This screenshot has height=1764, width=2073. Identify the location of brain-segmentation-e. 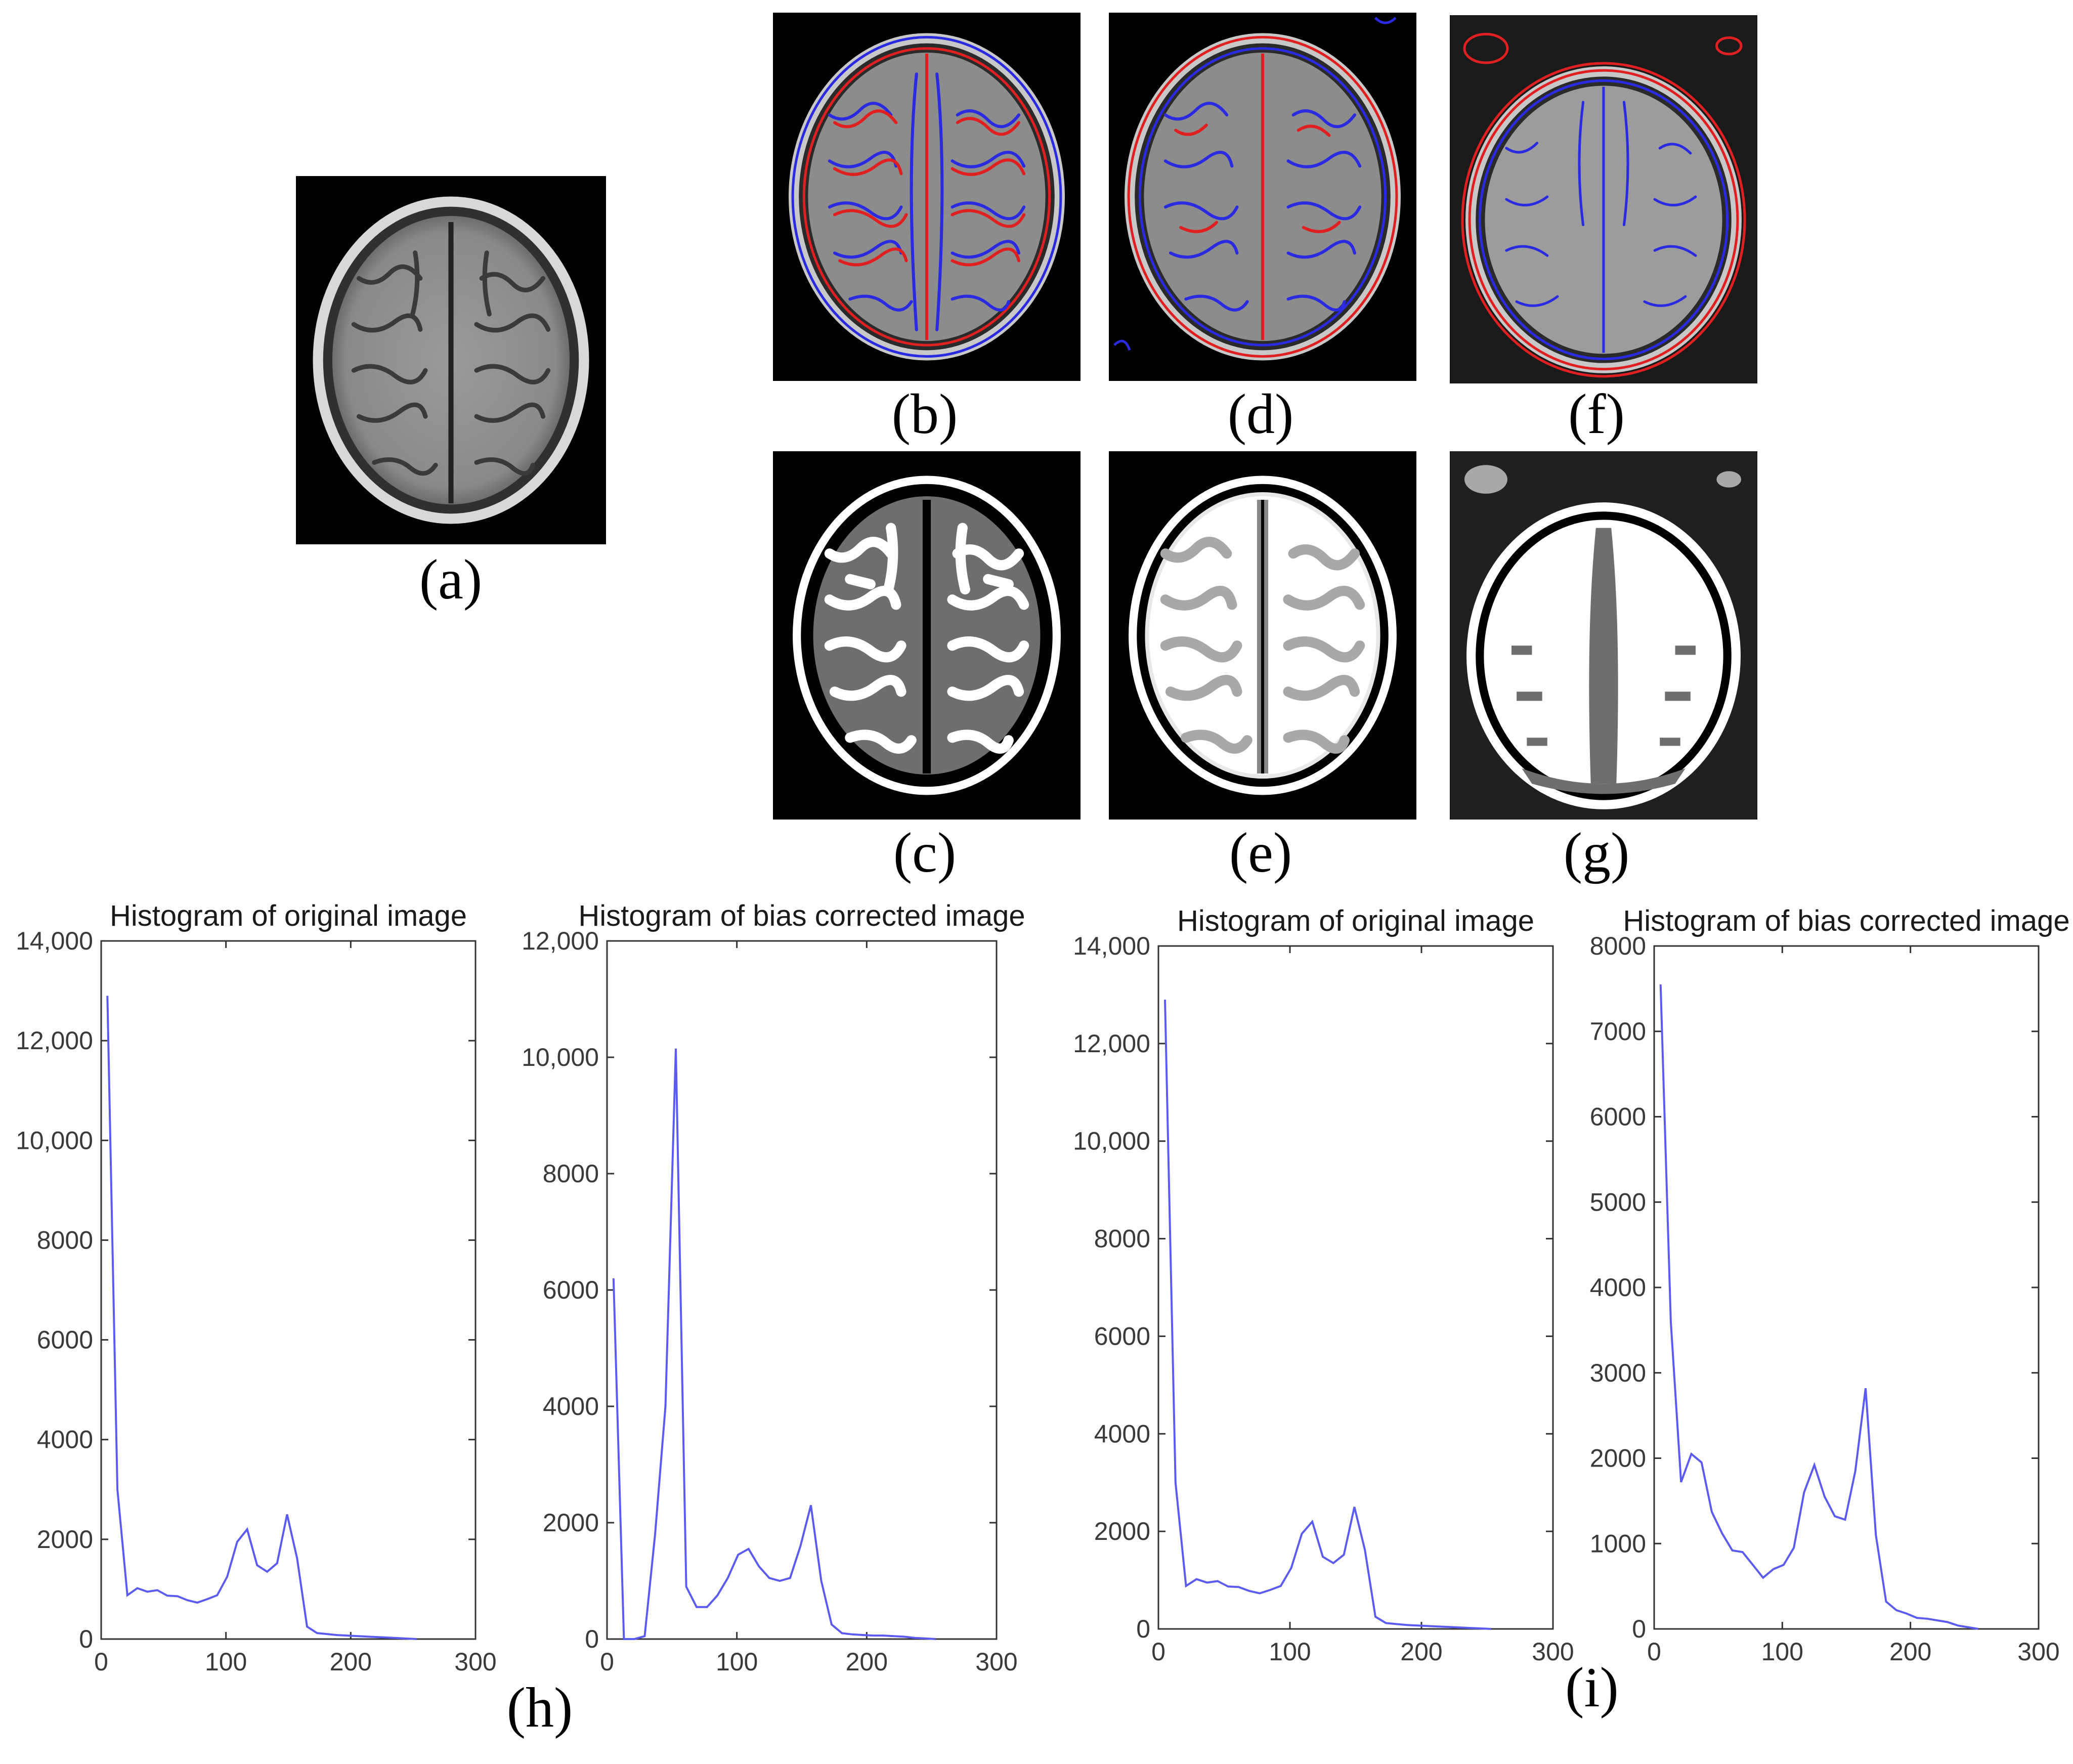
(1263, 635).